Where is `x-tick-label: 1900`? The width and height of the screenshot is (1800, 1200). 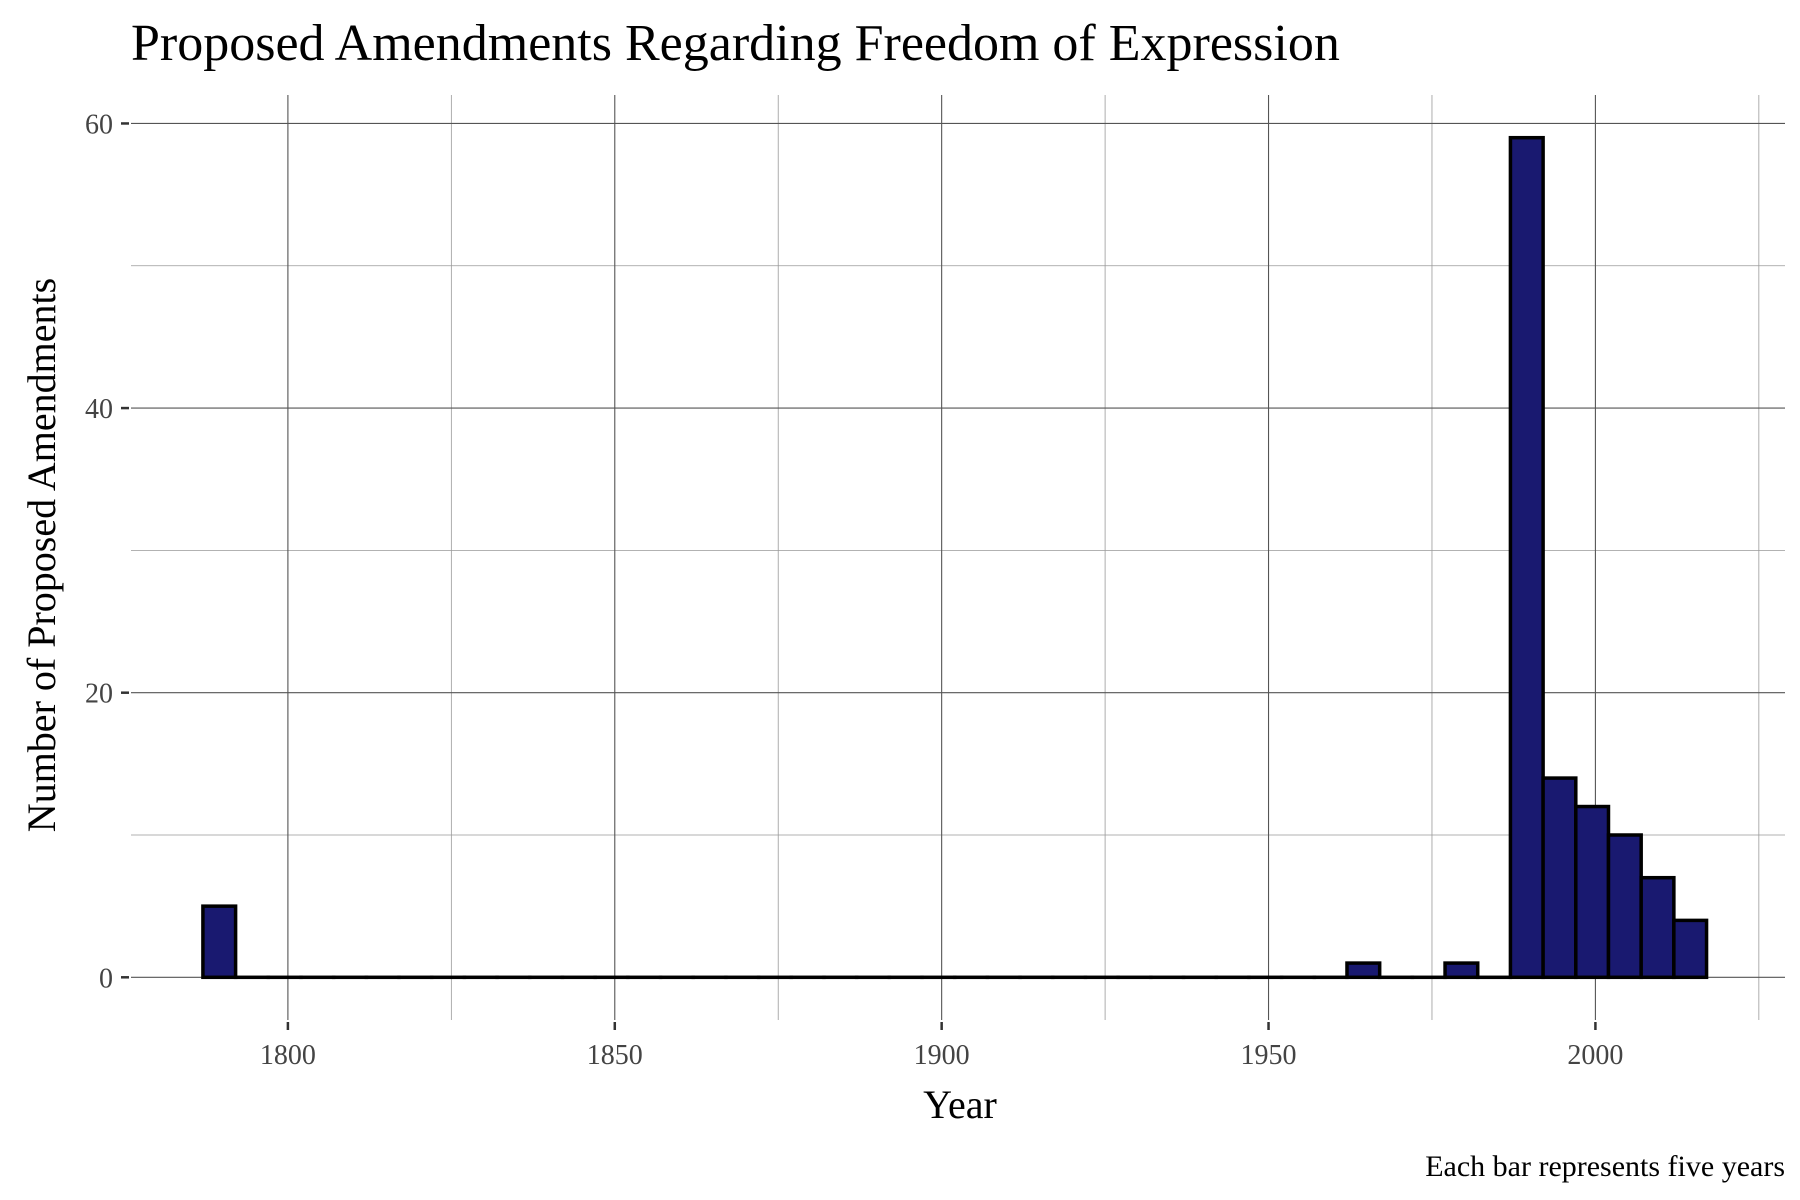 x-tick-label: 1900 is located at coordinates (942, 1055).